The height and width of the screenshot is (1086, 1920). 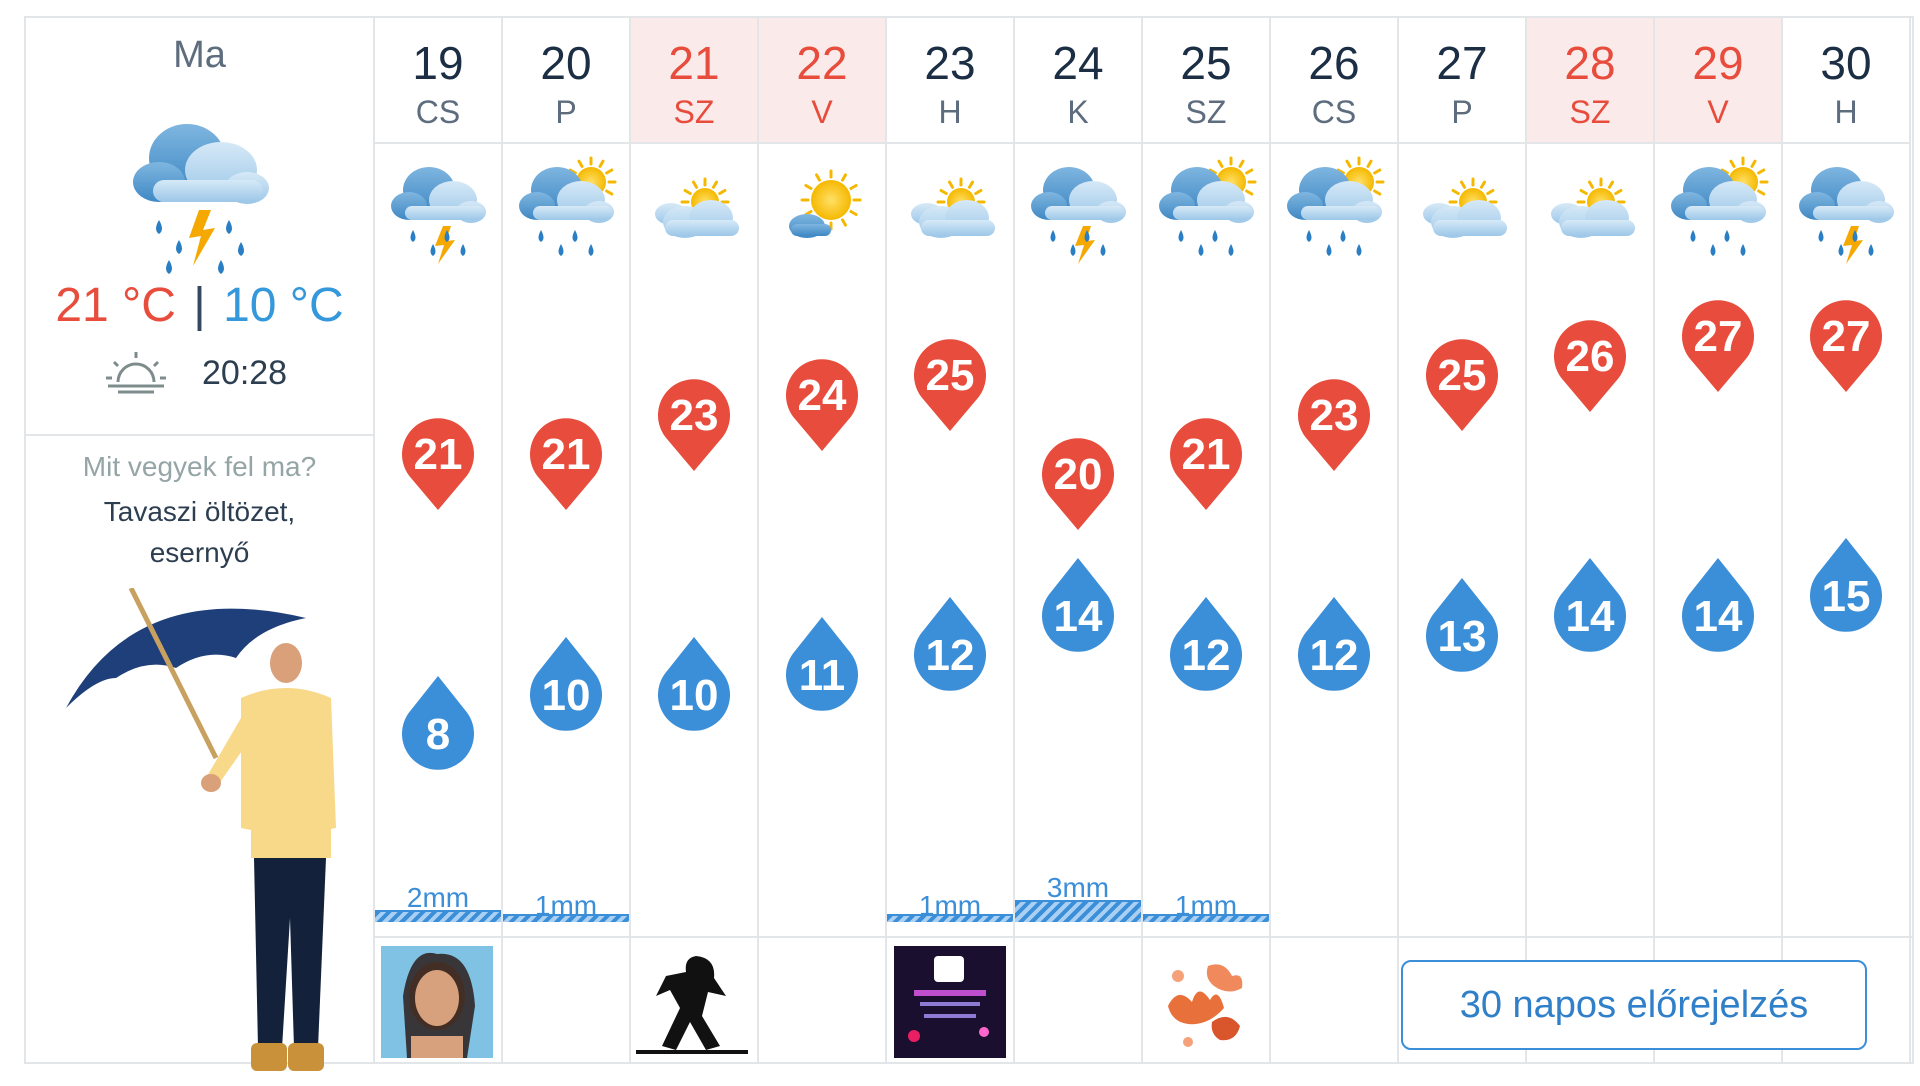 I want to click on 30-day-forecast-button: 30 napos előrejelzés, so click(x=1634, y=1005).